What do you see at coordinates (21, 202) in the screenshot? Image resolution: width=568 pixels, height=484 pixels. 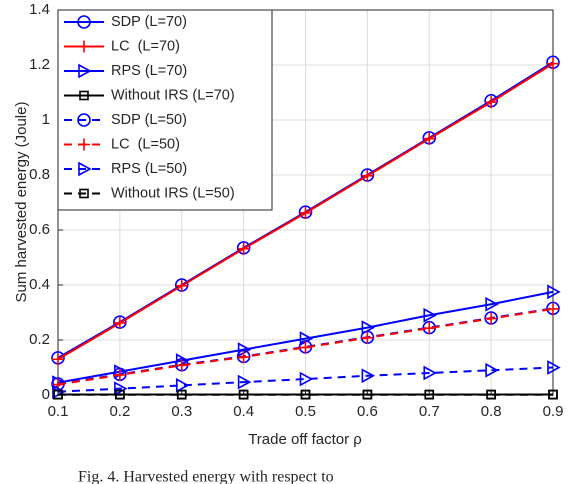 I see `y-axis-label: Sum harvested energy (Joule)` at bounding box center [21, 202].